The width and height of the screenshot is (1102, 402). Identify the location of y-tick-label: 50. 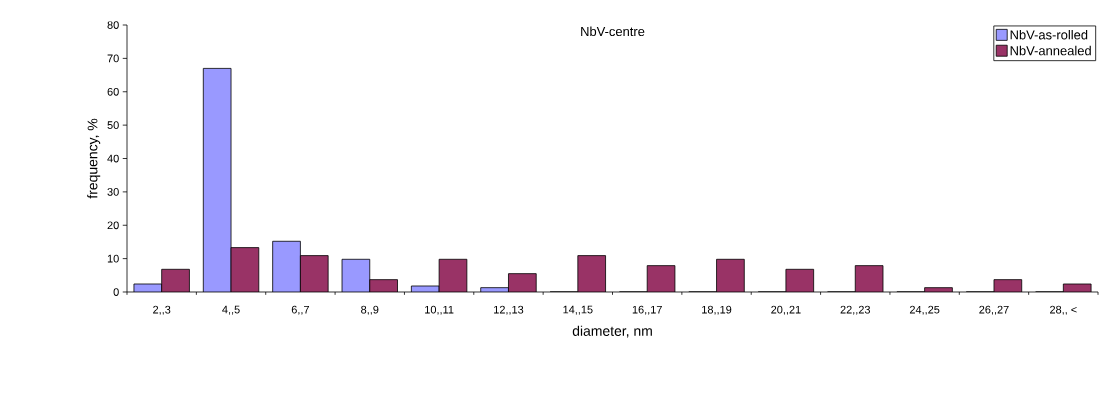
(113, 125).